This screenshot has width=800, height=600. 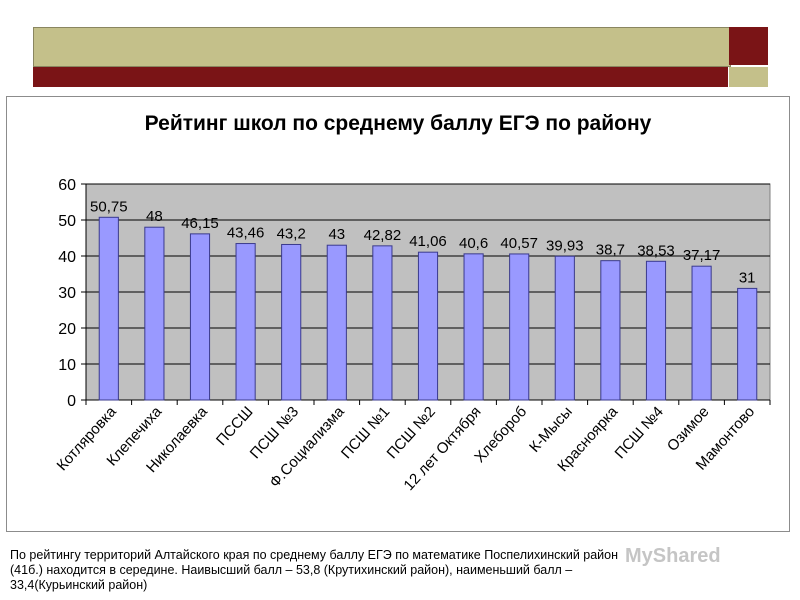 I want to click on data-label: 42,82, so click(x=383, y=235).